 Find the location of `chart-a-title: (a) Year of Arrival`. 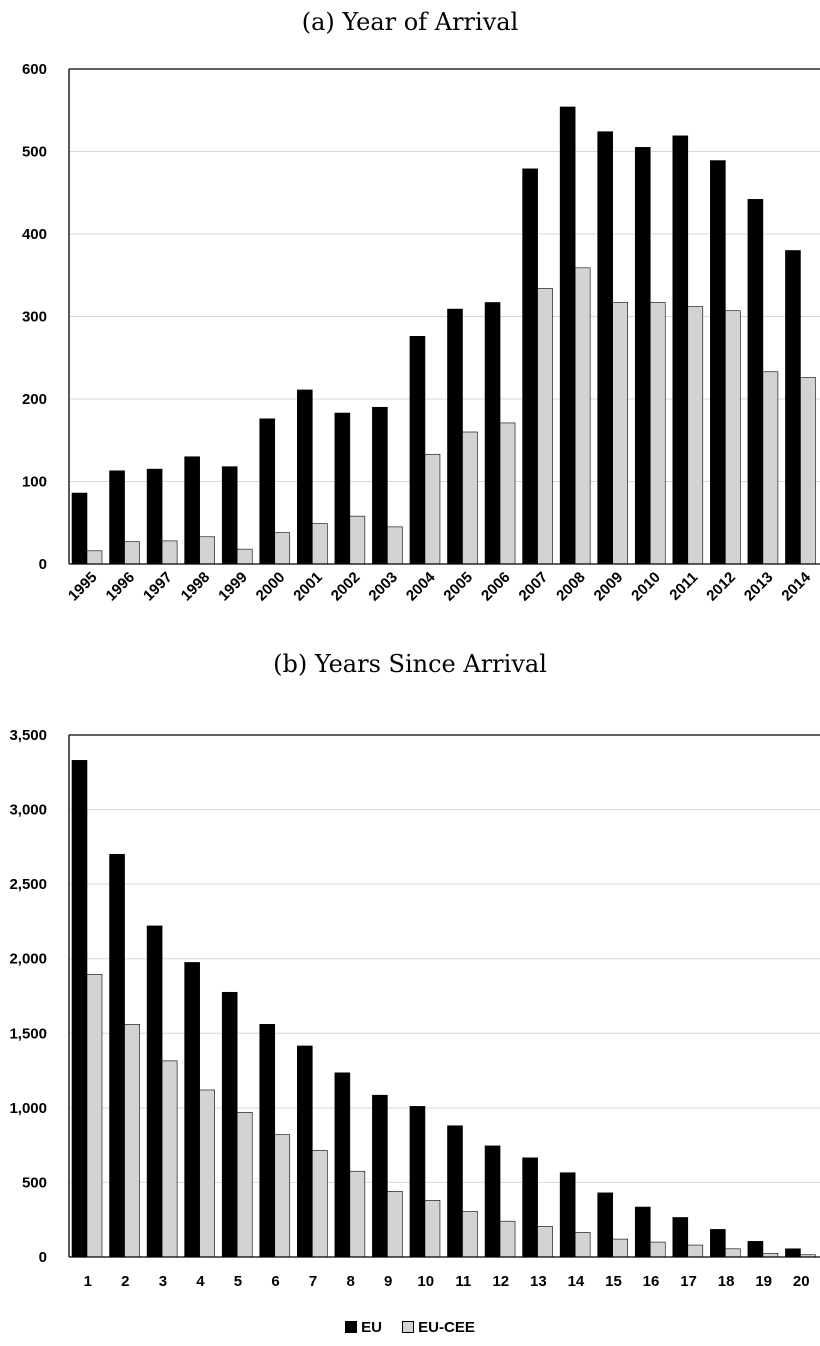

chart-a-title: (a) Year of Arrival is located at coordinates (410, 22).